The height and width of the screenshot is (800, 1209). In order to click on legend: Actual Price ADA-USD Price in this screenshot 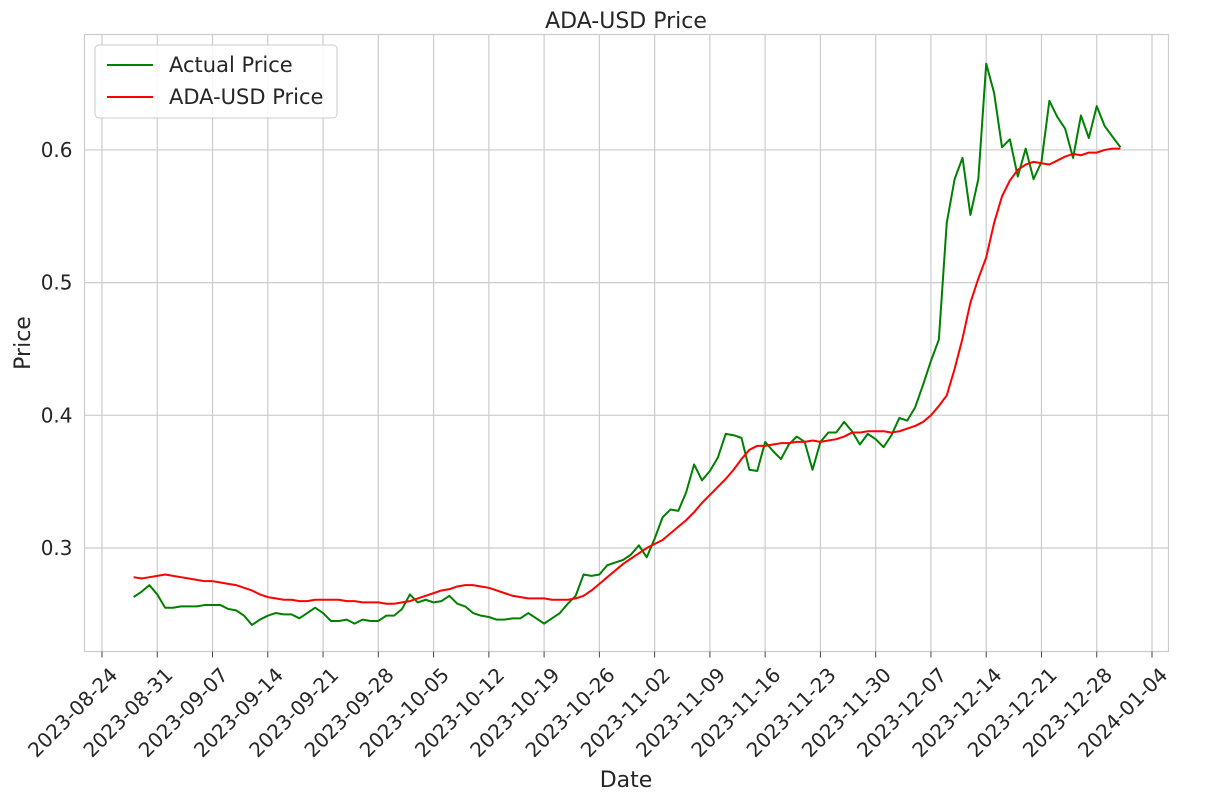, I will do `click(216, 81)`.